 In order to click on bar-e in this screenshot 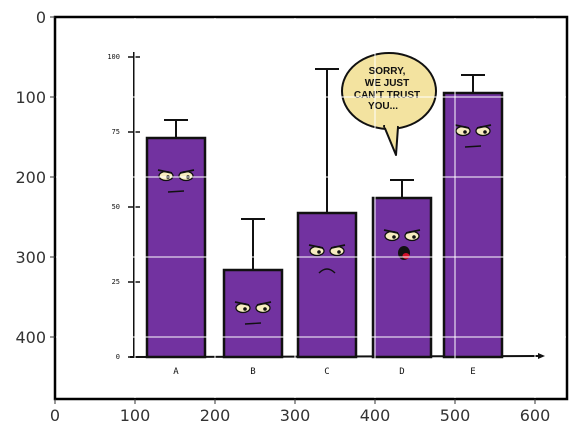, I will do `click(473, 225)`.